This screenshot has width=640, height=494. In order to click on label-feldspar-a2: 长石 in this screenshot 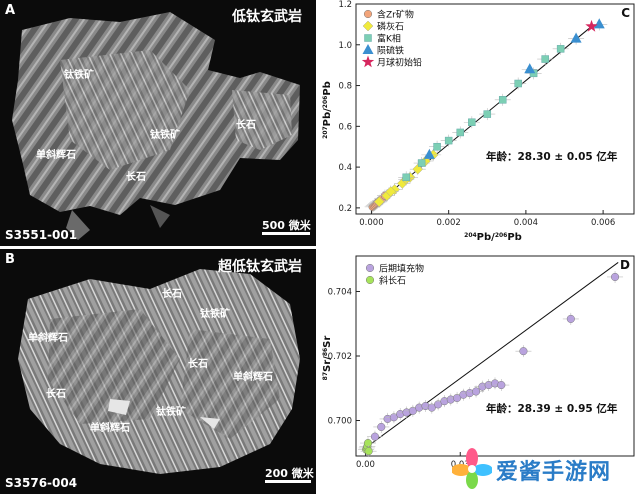, I will do `click(136, 177)`.